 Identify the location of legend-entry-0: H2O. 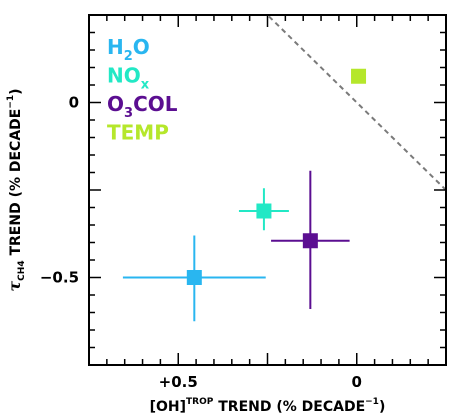
(128, 49).